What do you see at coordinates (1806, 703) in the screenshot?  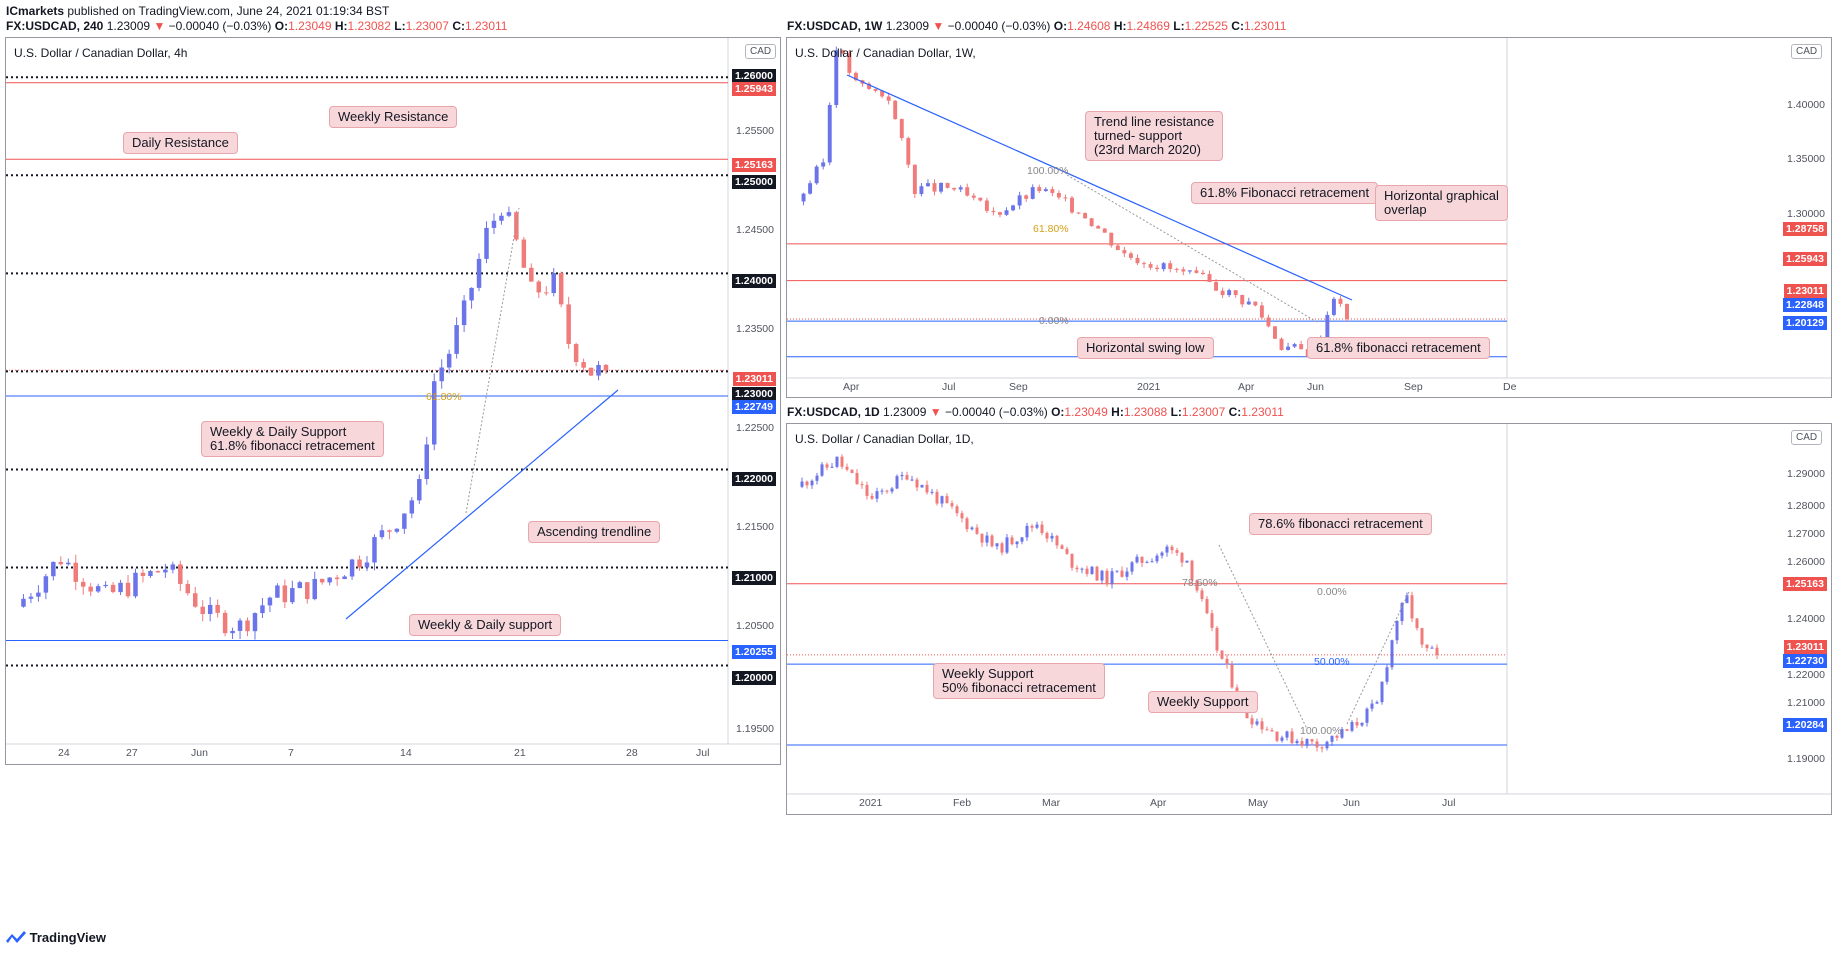 I see `axis-tick: 1.21000` at bounding box center [1806, 703].